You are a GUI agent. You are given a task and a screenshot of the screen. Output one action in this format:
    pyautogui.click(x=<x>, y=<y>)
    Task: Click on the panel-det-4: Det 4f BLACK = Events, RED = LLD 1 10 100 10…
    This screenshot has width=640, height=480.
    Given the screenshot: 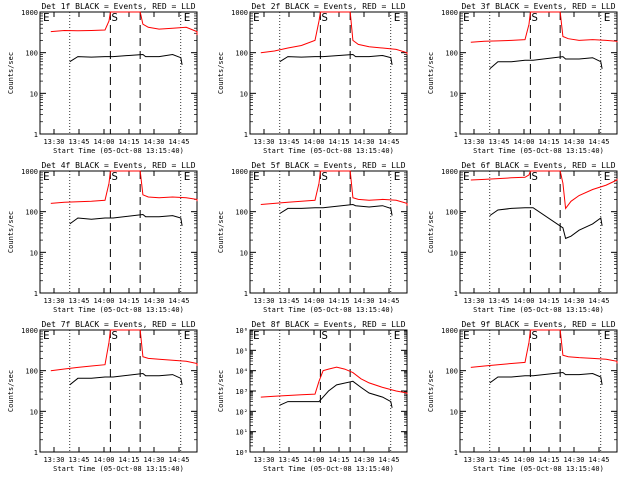 What is the action you would take?
    pyautogui.click(x=102, y=237)
    